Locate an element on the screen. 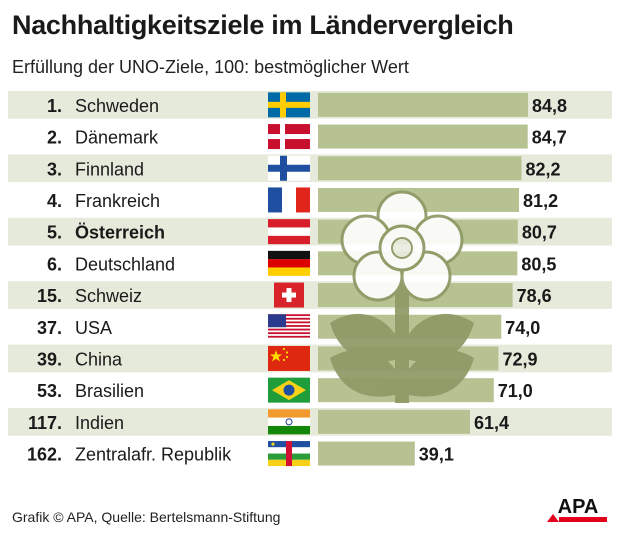 This screenshot has height=535, width=620. flag-usa-icon is located at coordinates (289, 326).